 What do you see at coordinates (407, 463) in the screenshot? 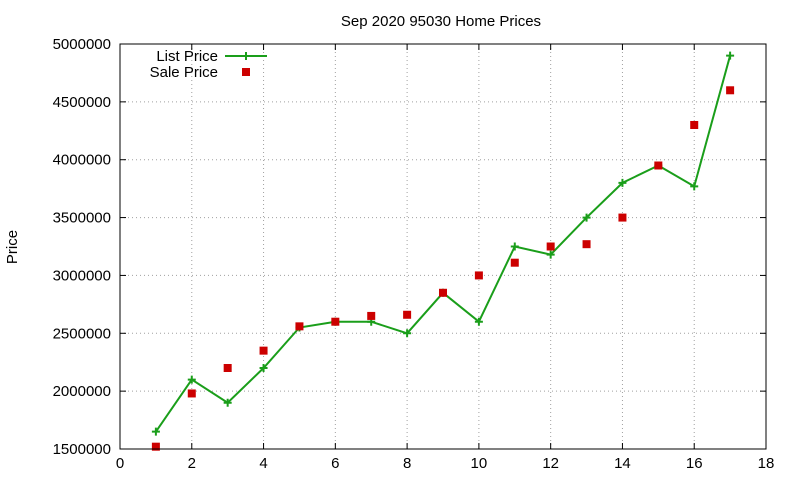
I see `x-tick-label: 8` at bounding box center [407, 463].